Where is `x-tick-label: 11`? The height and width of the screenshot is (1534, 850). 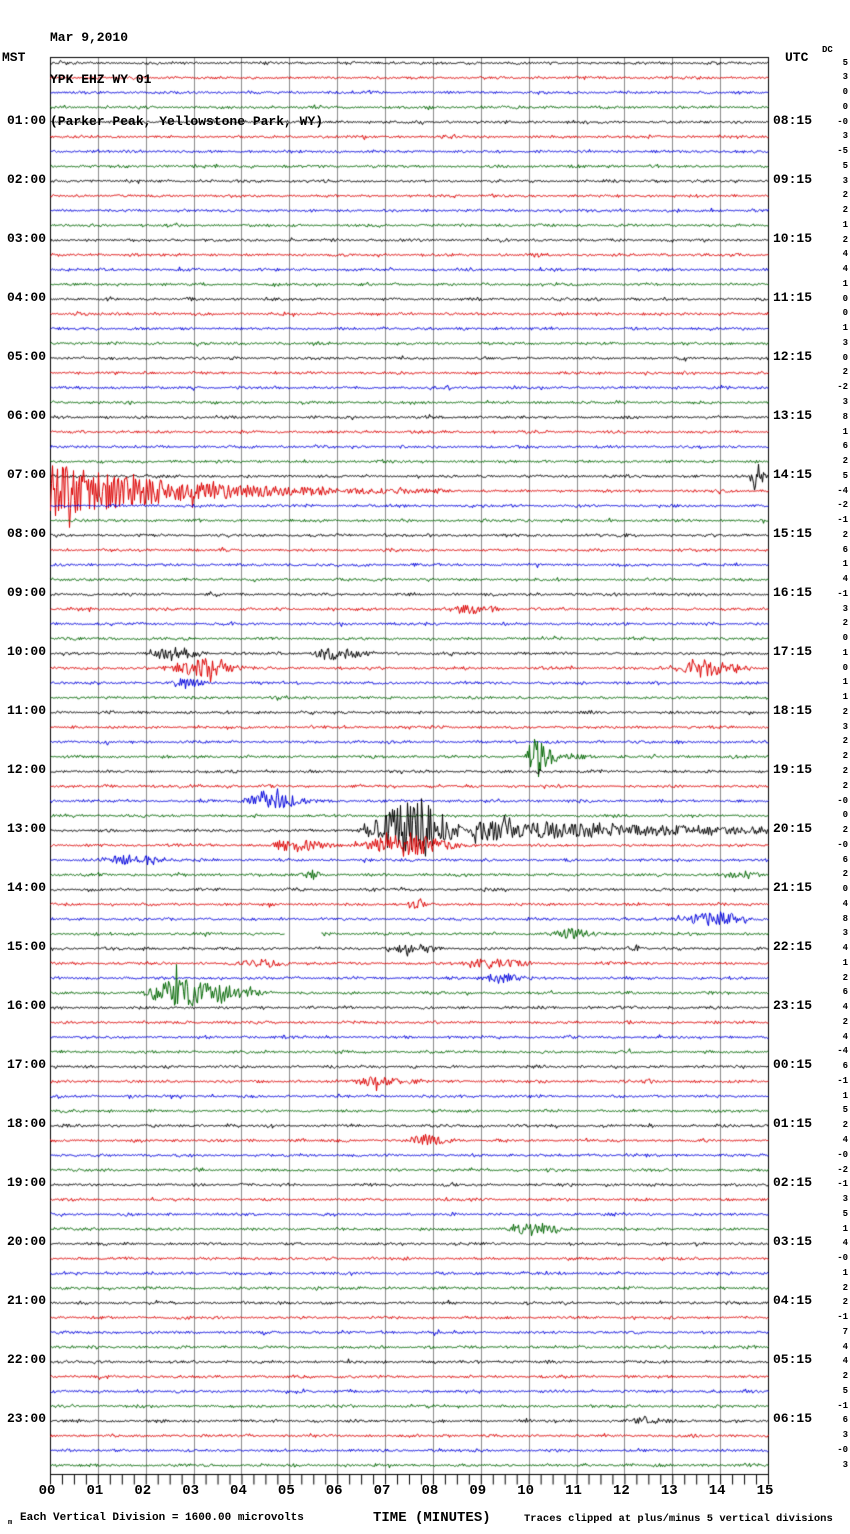
x-tick-label: 11 is located at coordinates (573, 1491).